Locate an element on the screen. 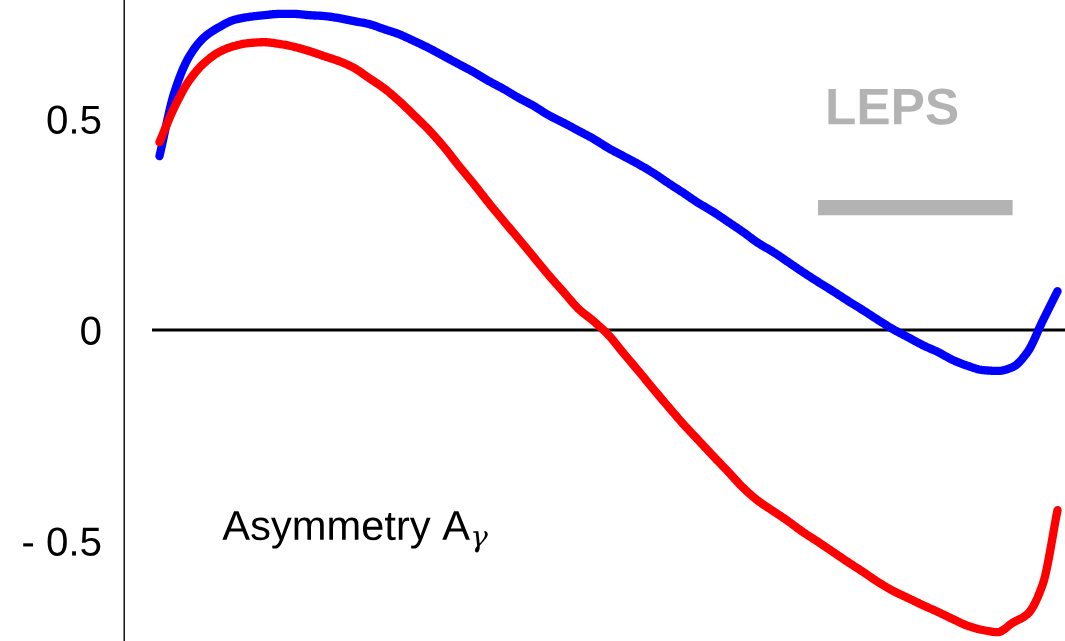  annotation: Asymmetry A$_{γ}$ is located at coordinates (355, 532).